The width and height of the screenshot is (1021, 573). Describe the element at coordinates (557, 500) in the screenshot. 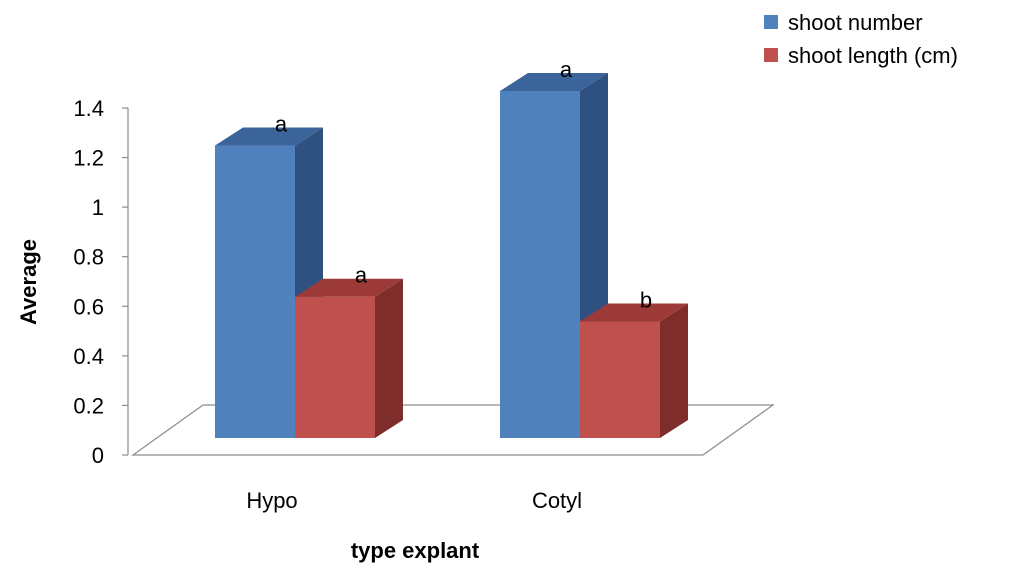

I see `x-category-label: Cotyl` at that location.